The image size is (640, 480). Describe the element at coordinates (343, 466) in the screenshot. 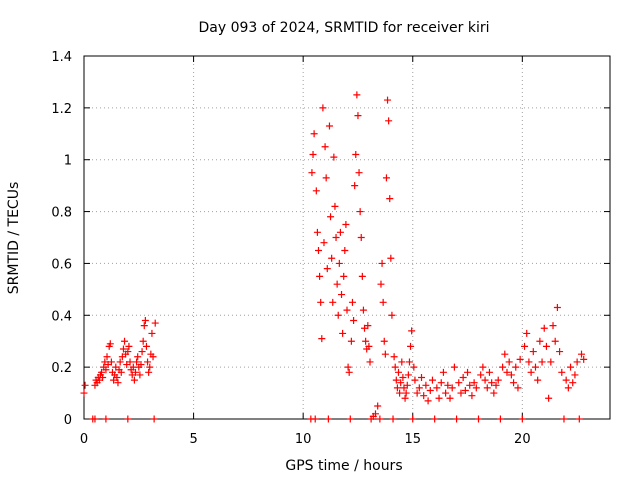

I see `x-axis-title: GPS time / hours` at that location.